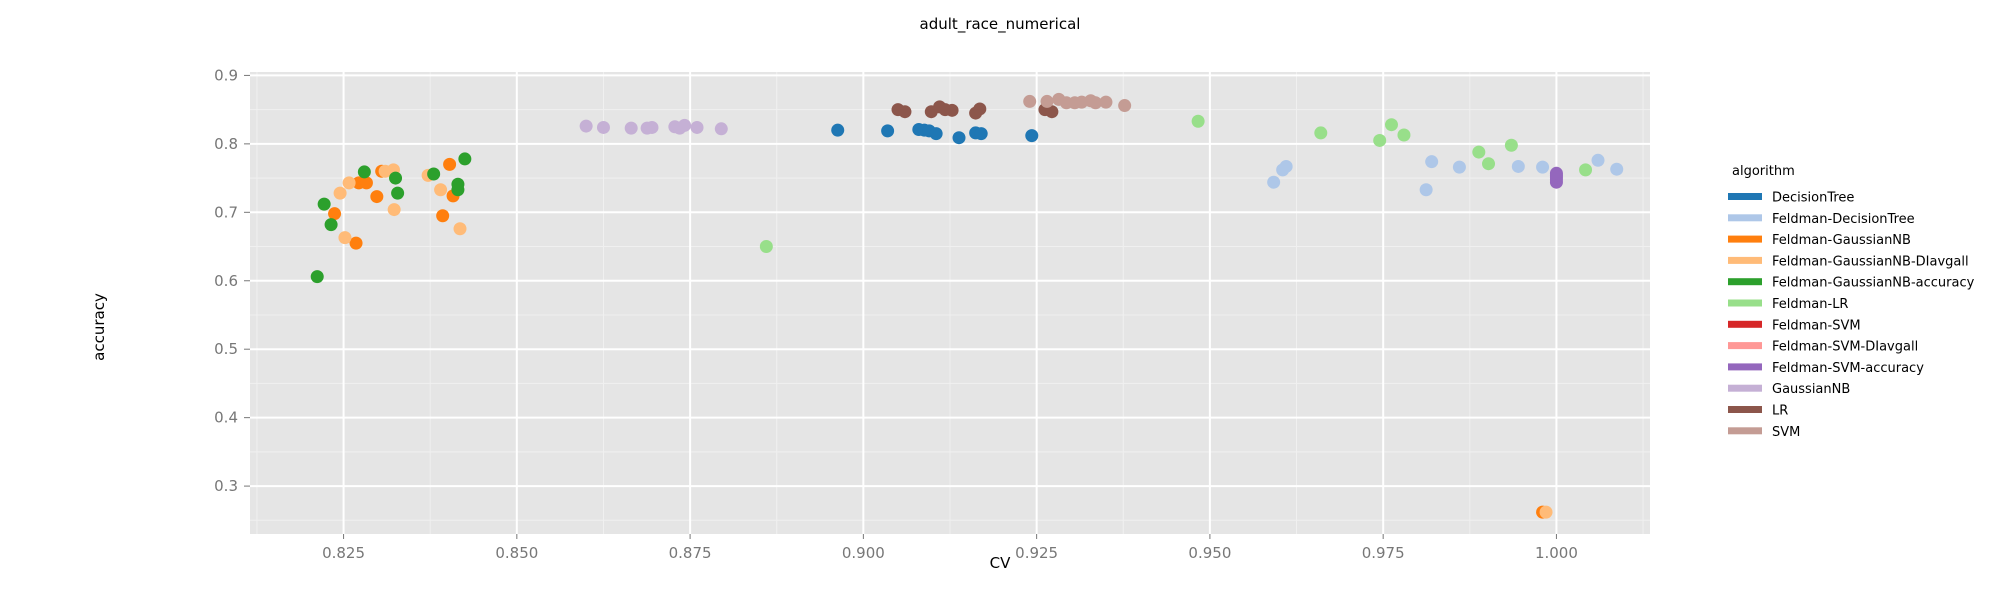 This screenshot has height=600, width=2000. I want to click on y-tick-label: 0.9, so click(226, 75).